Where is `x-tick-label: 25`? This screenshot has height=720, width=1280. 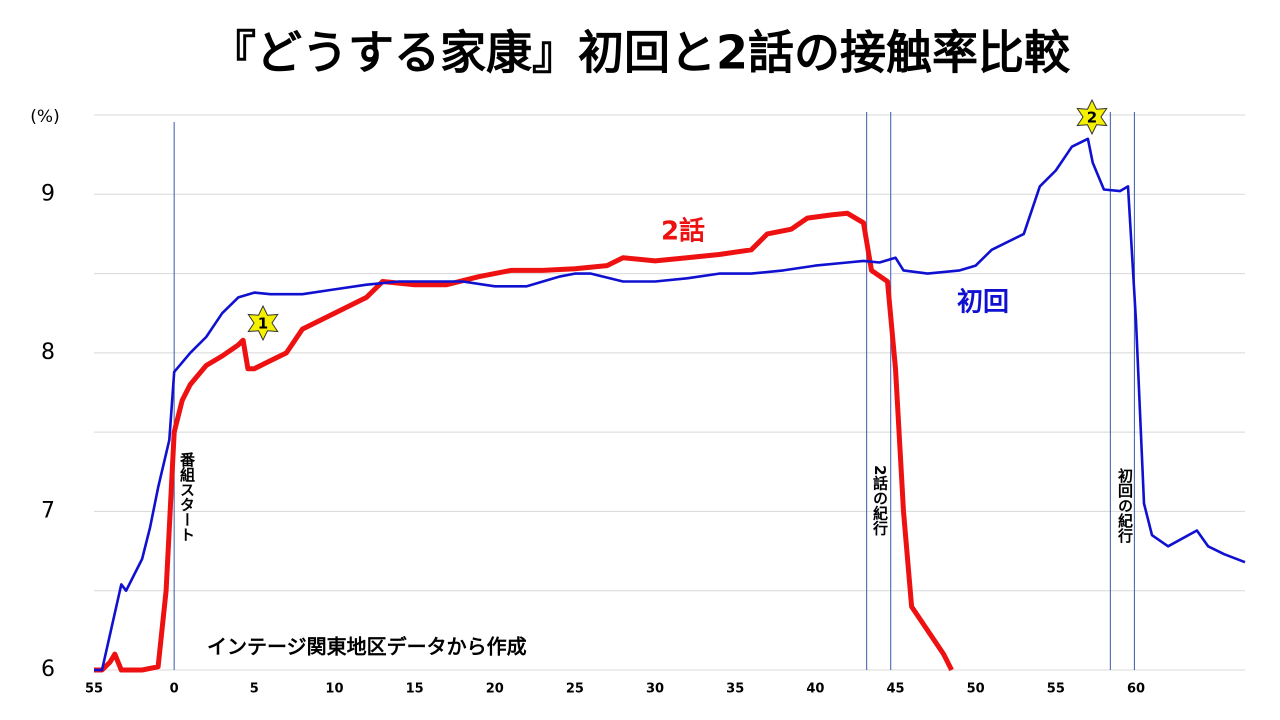
x-tick-label: 25 is located at coordinates (575, 689).